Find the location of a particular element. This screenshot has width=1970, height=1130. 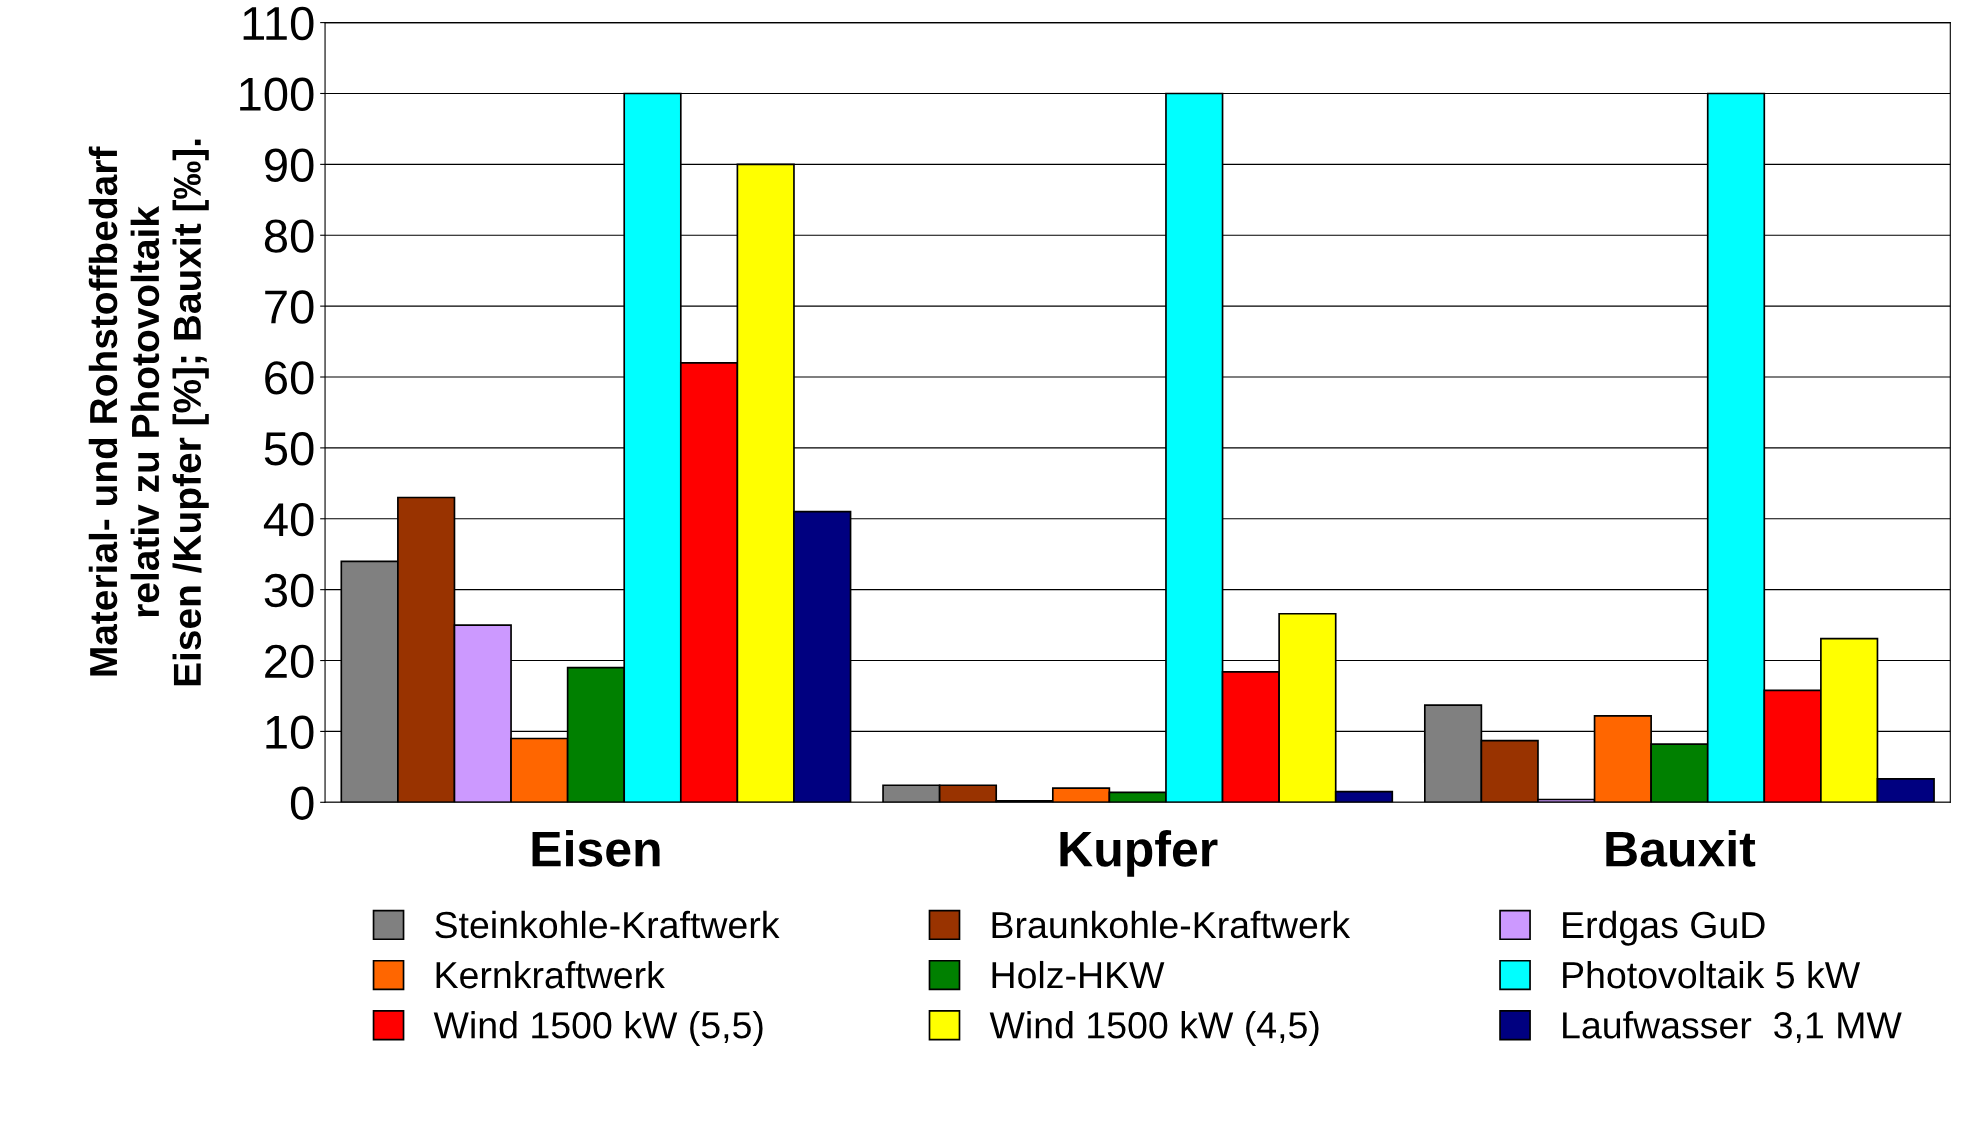

legend-label: Wind 1500 kW (5,5) is located at coordinates (598, 1029).